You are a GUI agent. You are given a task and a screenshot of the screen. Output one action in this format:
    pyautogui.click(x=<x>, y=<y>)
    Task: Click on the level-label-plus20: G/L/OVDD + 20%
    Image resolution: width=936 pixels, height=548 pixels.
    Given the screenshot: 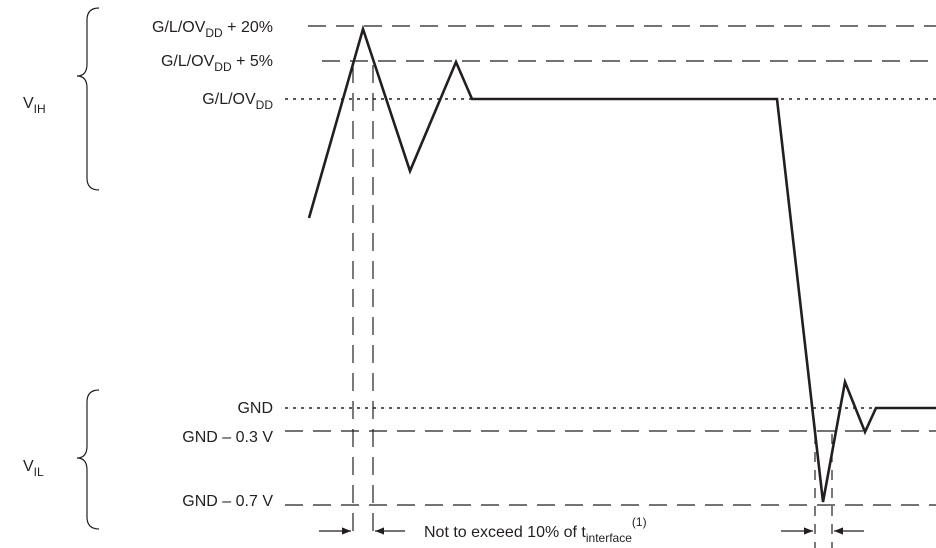 What is the action you would take?
    pyautogui.click(x=212, y=29)
    